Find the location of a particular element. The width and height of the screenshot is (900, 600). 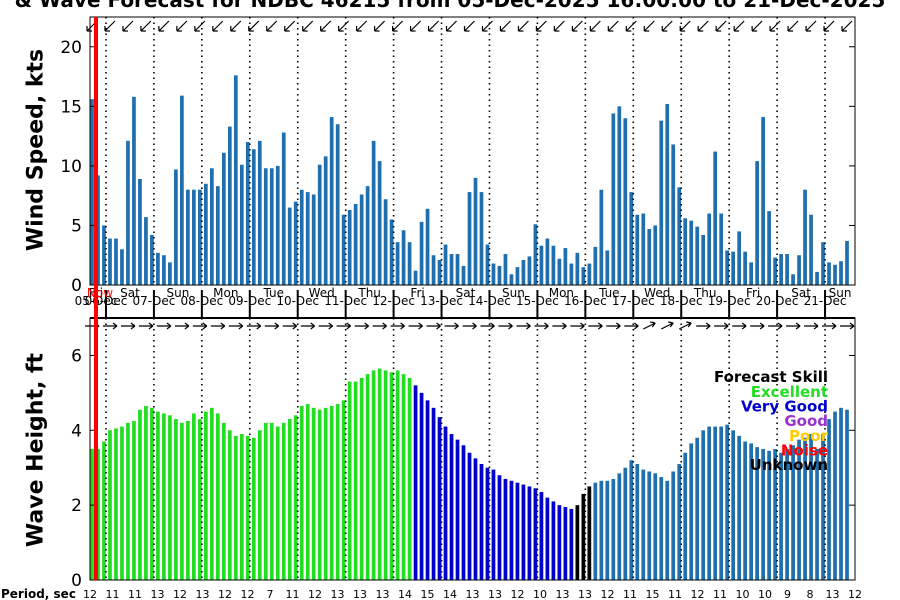

period-value: 10 is located at coordinates (765, 594).